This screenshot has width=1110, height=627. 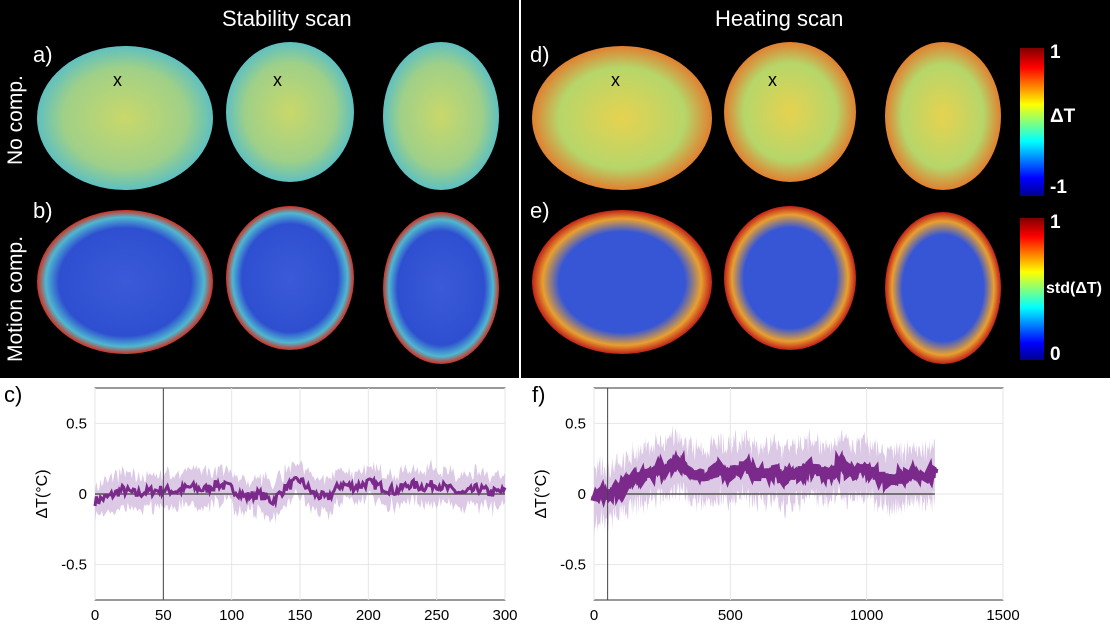 I want to click on plot-f-xtick-label: 1500, so click(x=1002, y=615).